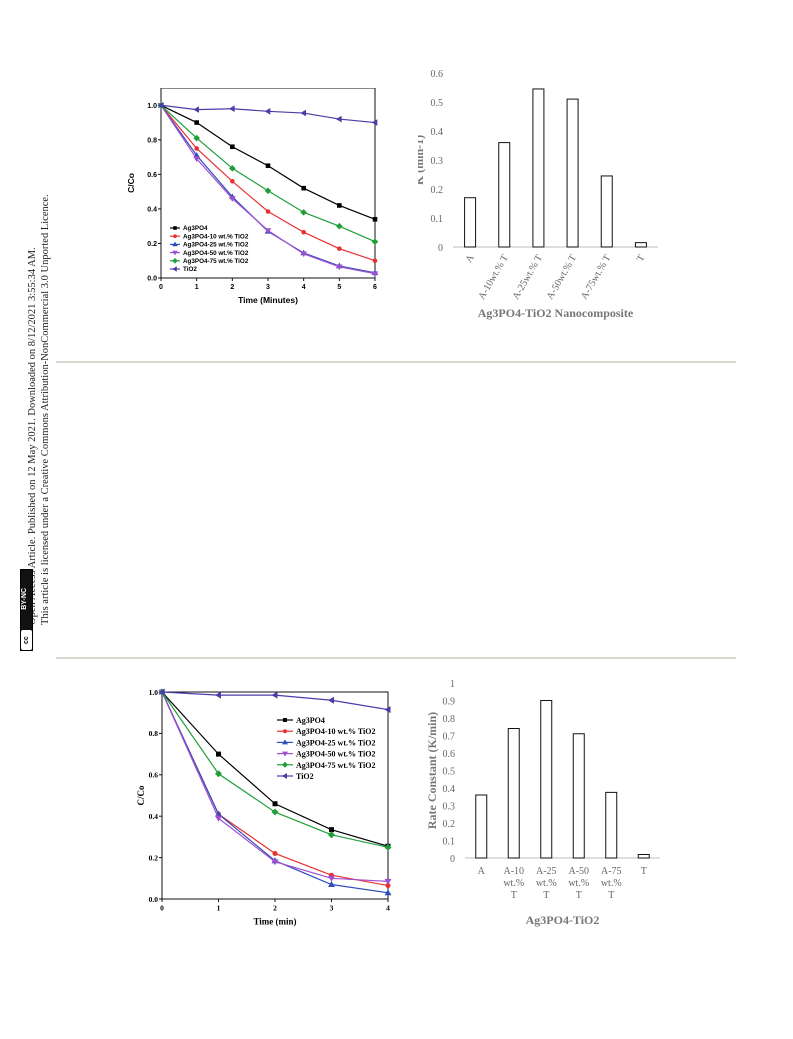 This screenshot has height=1039, width=793. I want to click on cc-by-nc-badge: BY-NC cc, so click(26, 610).